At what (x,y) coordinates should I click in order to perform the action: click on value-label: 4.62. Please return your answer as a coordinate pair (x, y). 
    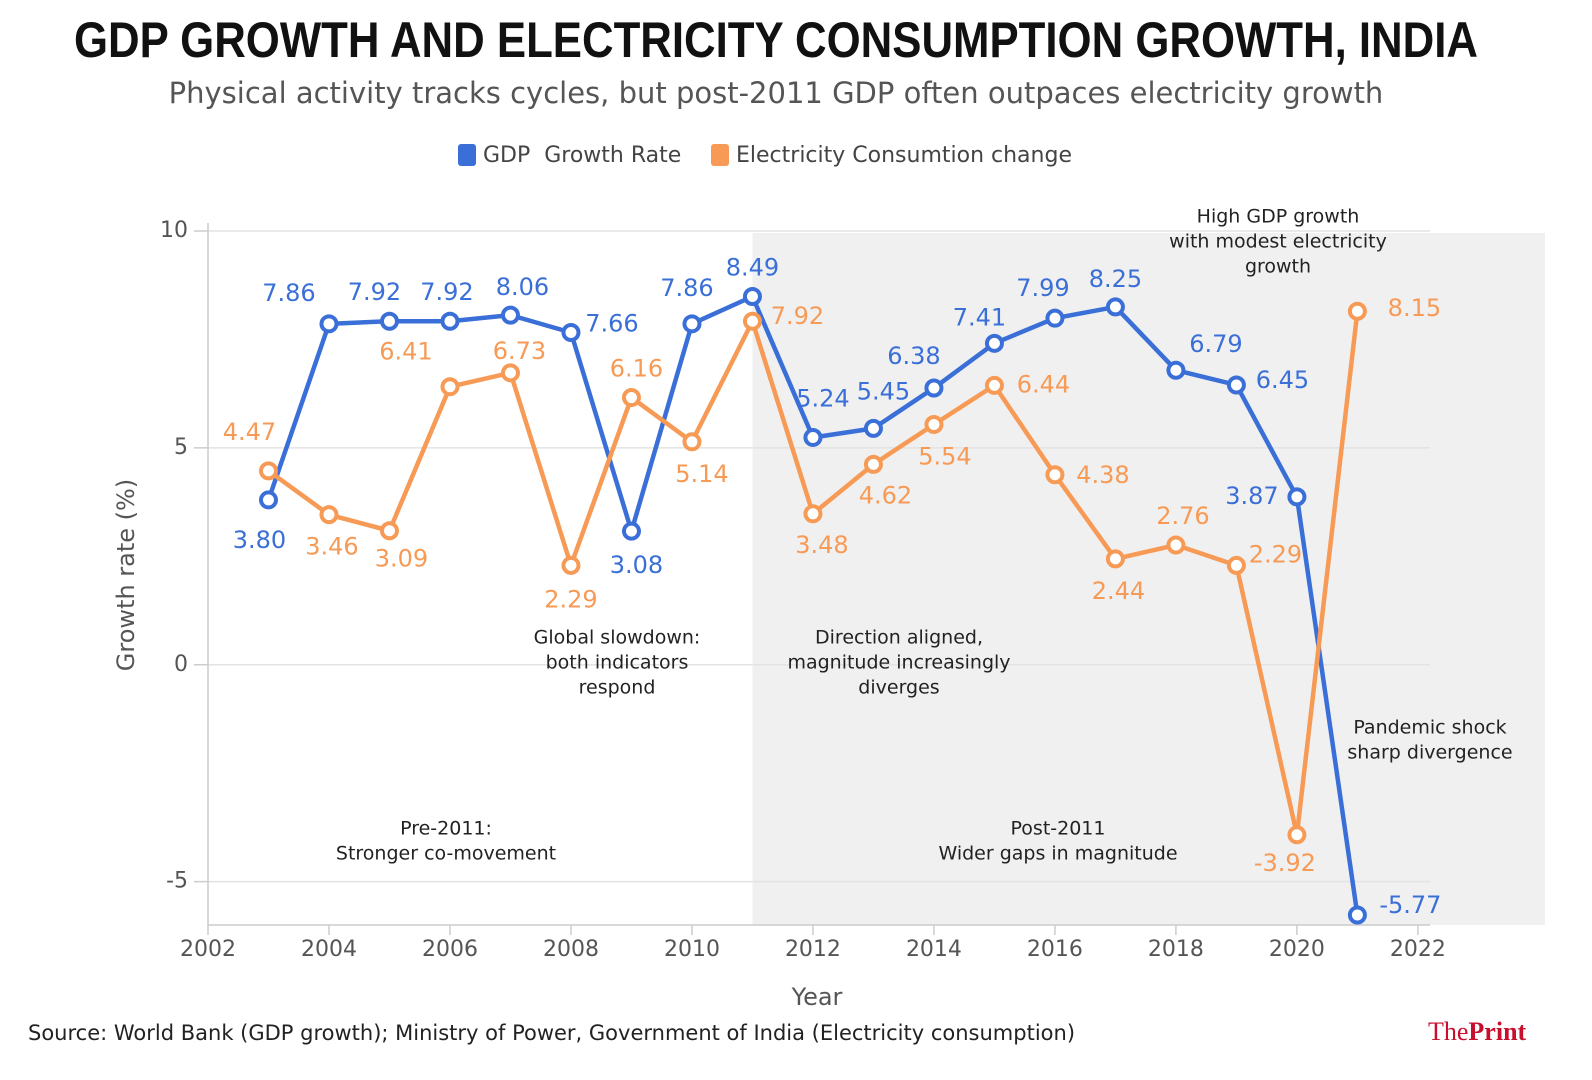
    Looking at the image, I should click on (885, 495).